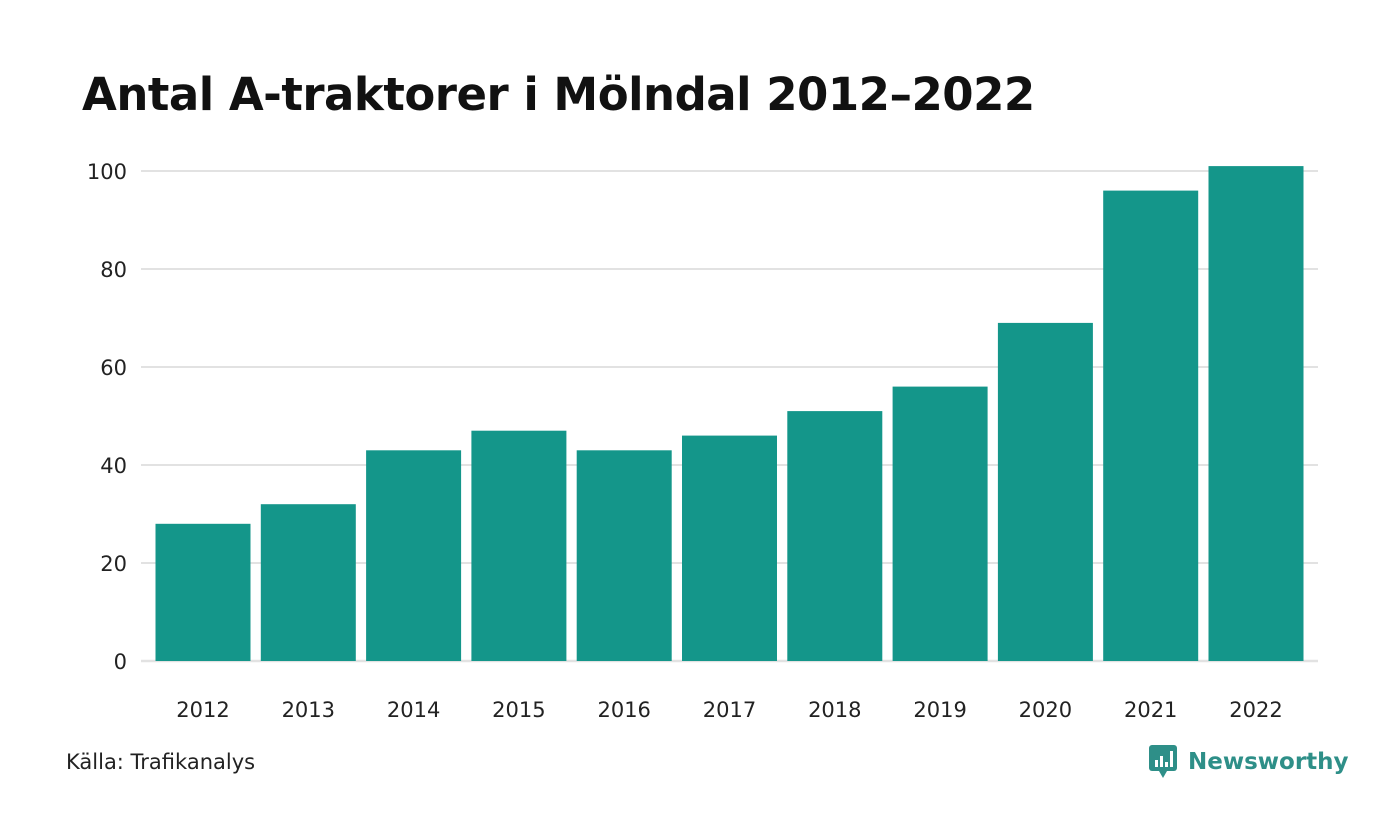 The height and width of the screenshot is (840, 1400). Describe the element at coordinates (413, 710) in the screenshot. I see `x-tick-label: 2014` at that location.